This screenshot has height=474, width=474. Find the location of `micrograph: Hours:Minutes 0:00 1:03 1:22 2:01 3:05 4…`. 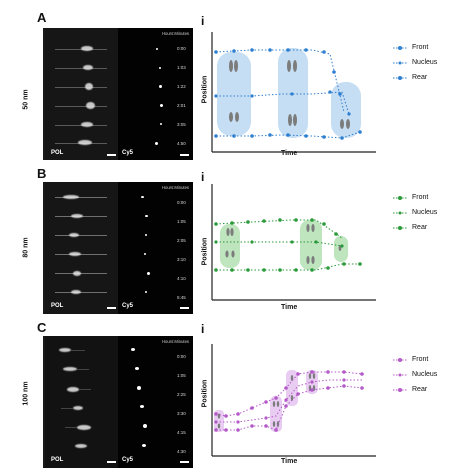

micrograph: Hours:Minutes 0:00 1:03 1:22 2:01 3:05 4… is located at coordinates (118, 94).